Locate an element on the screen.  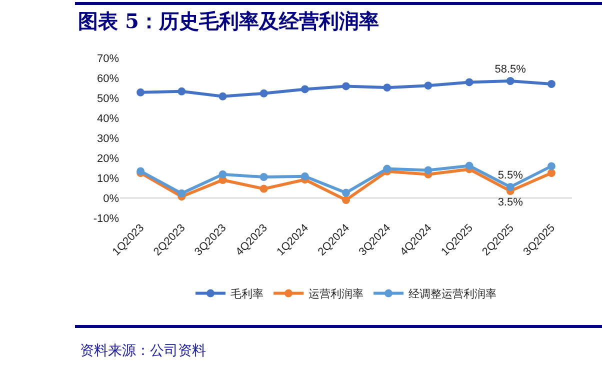
legend-label: 毛利率 is located at coordinates (247, 294).